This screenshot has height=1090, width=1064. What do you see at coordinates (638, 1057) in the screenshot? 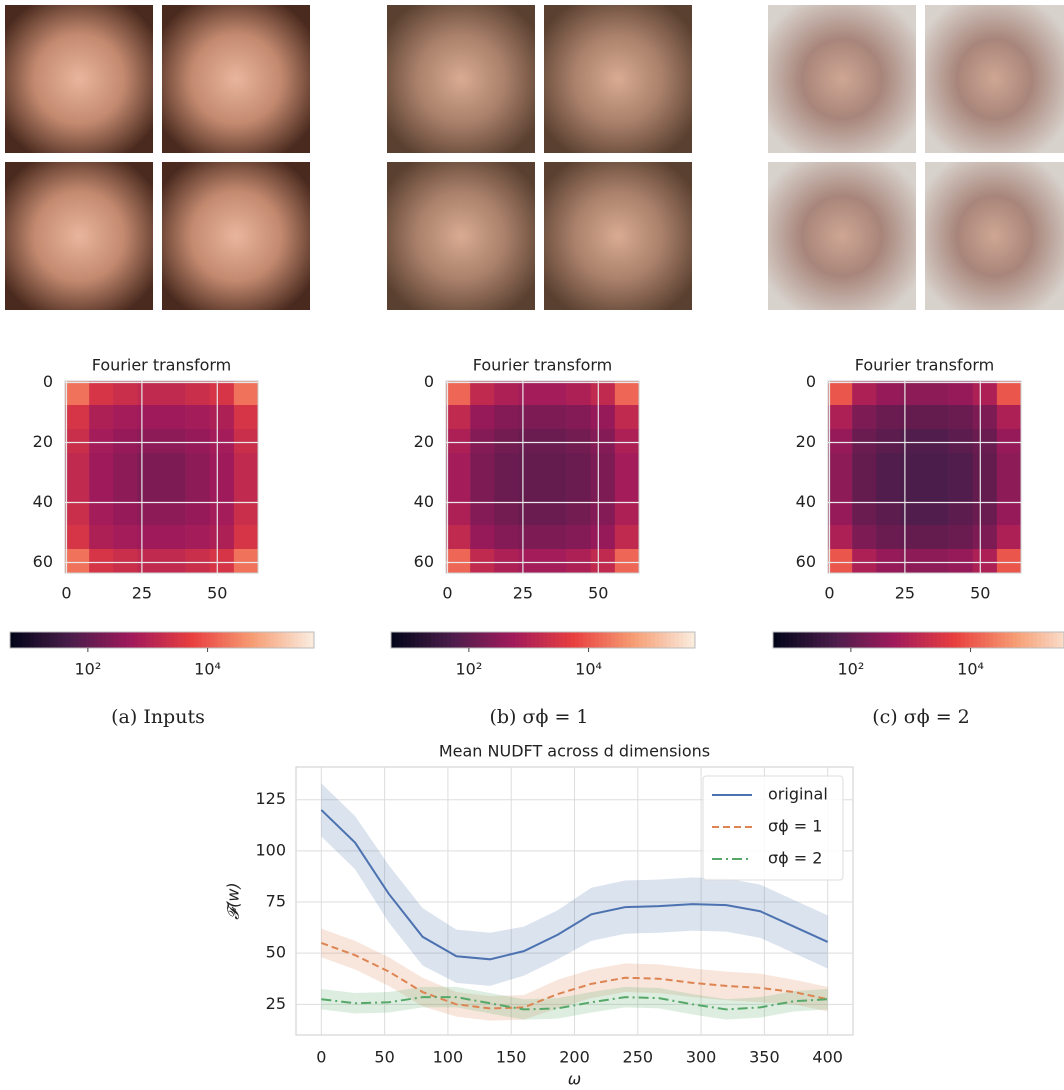
I see `x-tick-label: 250` at bounding box center [638, 1057].